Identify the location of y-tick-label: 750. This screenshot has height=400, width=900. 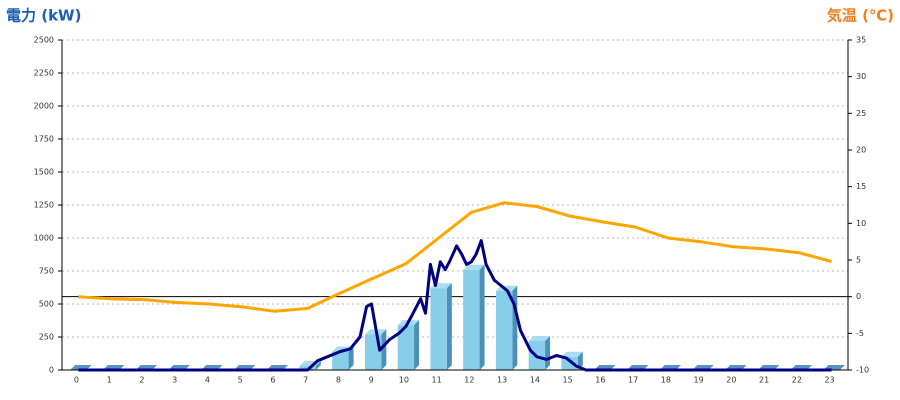
(46, 271).